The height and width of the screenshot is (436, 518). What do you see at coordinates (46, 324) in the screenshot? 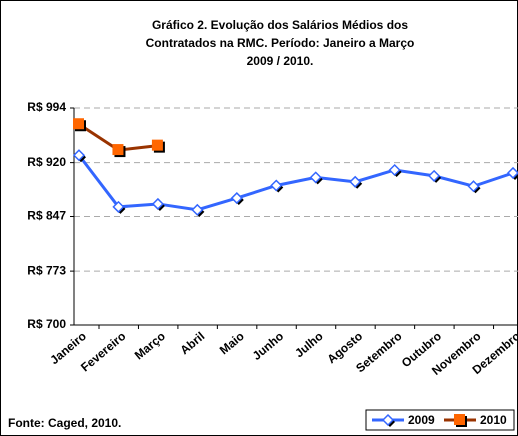
I see `y-tick-label: R$ 700` at bounding box center [46, 324].